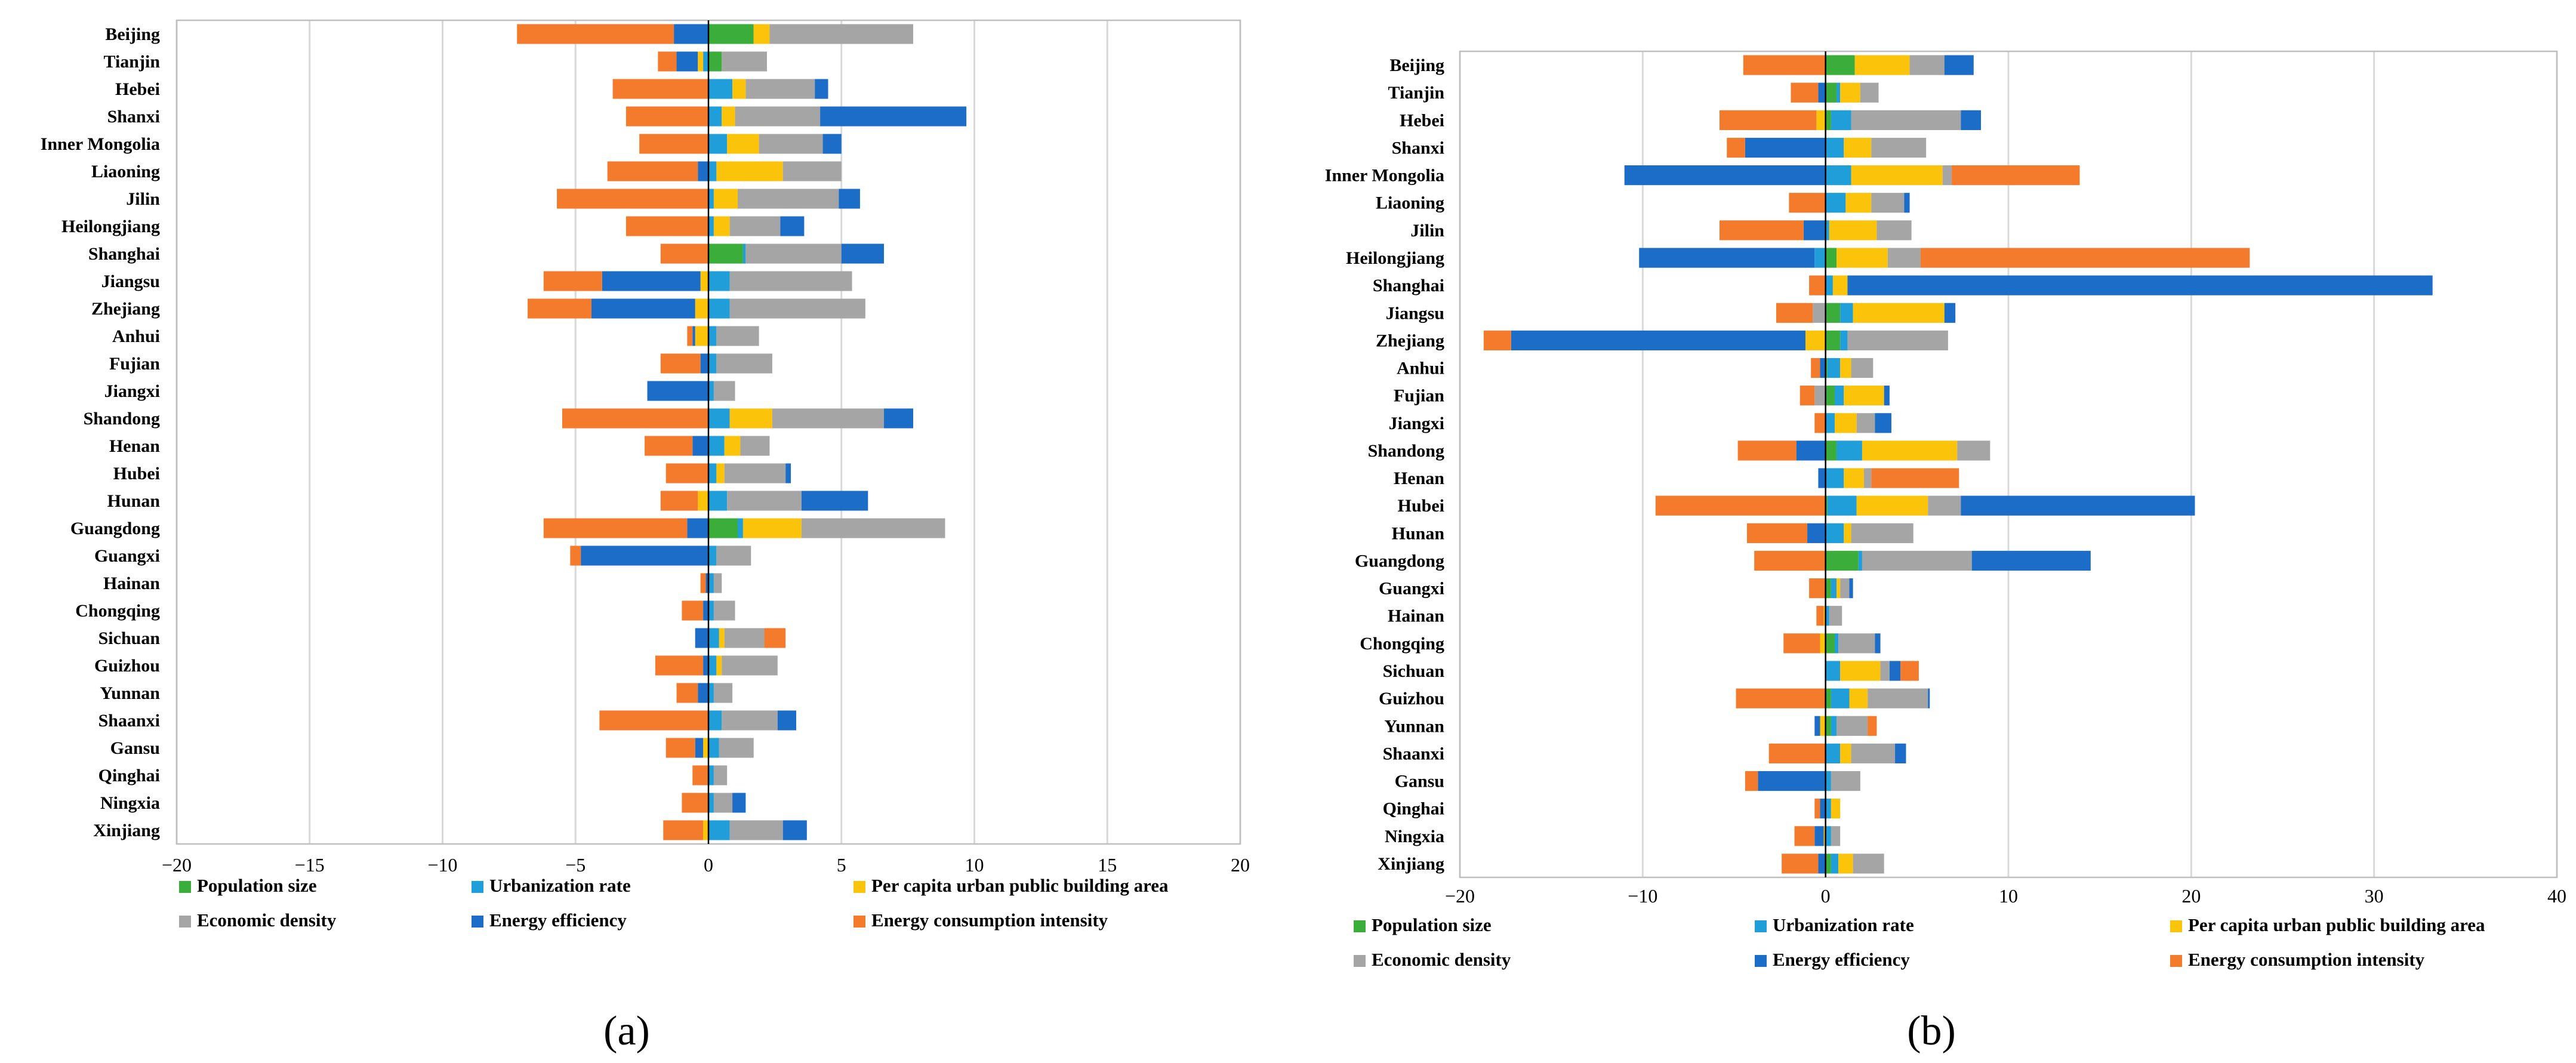 The width and height of the screenshot is (2576, 1063). I want to click on bar-shaanxi-energy-efficiency, so click(1900, 753).